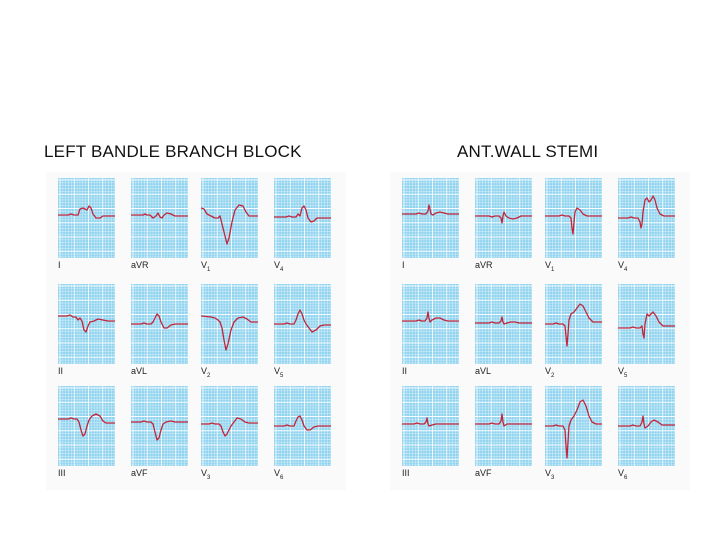  I want to click on ecg-lead-stemi-v3: V3, so click(573, 433).